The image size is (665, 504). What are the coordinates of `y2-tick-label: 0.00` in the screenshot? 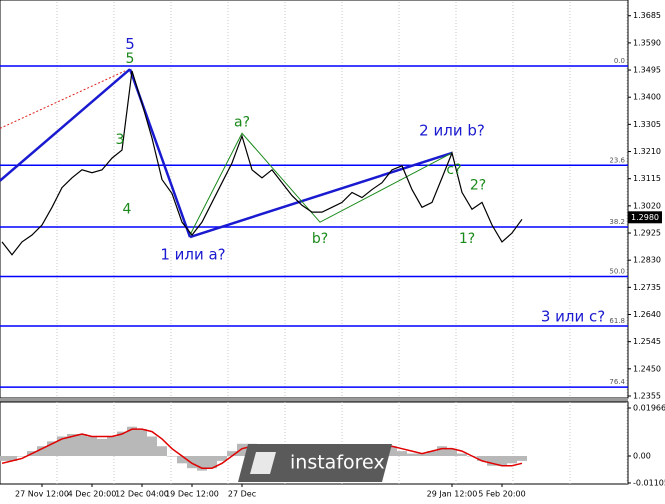 It's located at (642, 455).